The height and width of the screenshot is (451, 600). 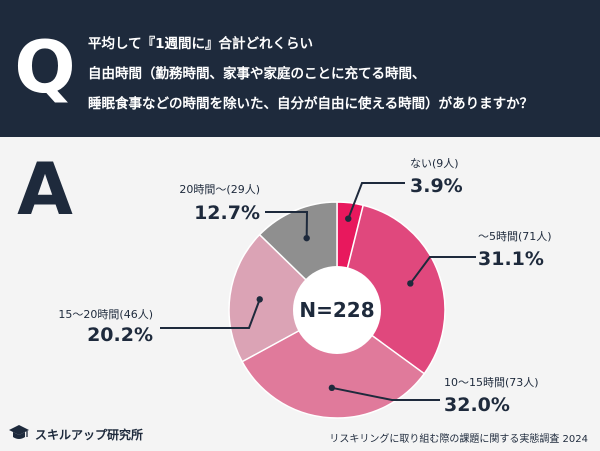 I want to click on logo-text: スキルアップ研究所, so click(x=89, y=434).